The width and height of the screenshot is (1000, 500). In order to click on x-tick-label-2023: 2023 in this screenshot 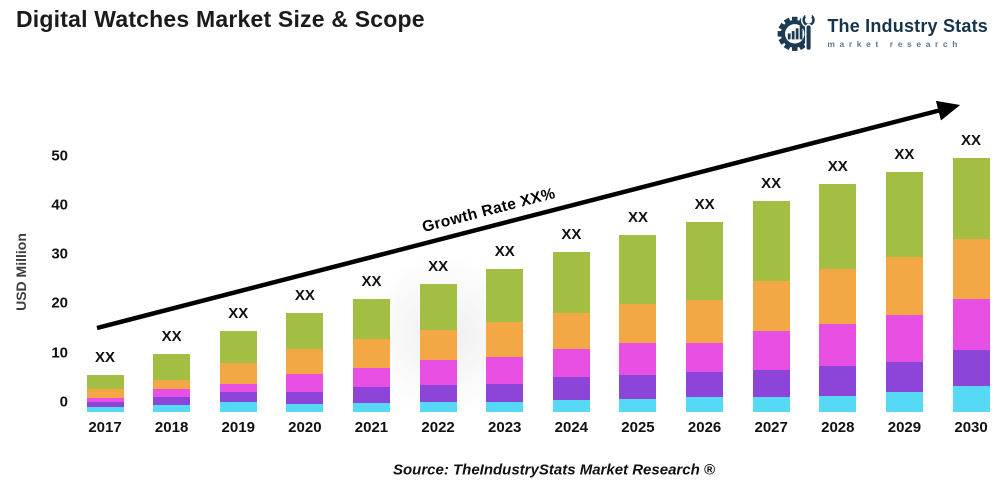, I will do `click(505, 427)`.